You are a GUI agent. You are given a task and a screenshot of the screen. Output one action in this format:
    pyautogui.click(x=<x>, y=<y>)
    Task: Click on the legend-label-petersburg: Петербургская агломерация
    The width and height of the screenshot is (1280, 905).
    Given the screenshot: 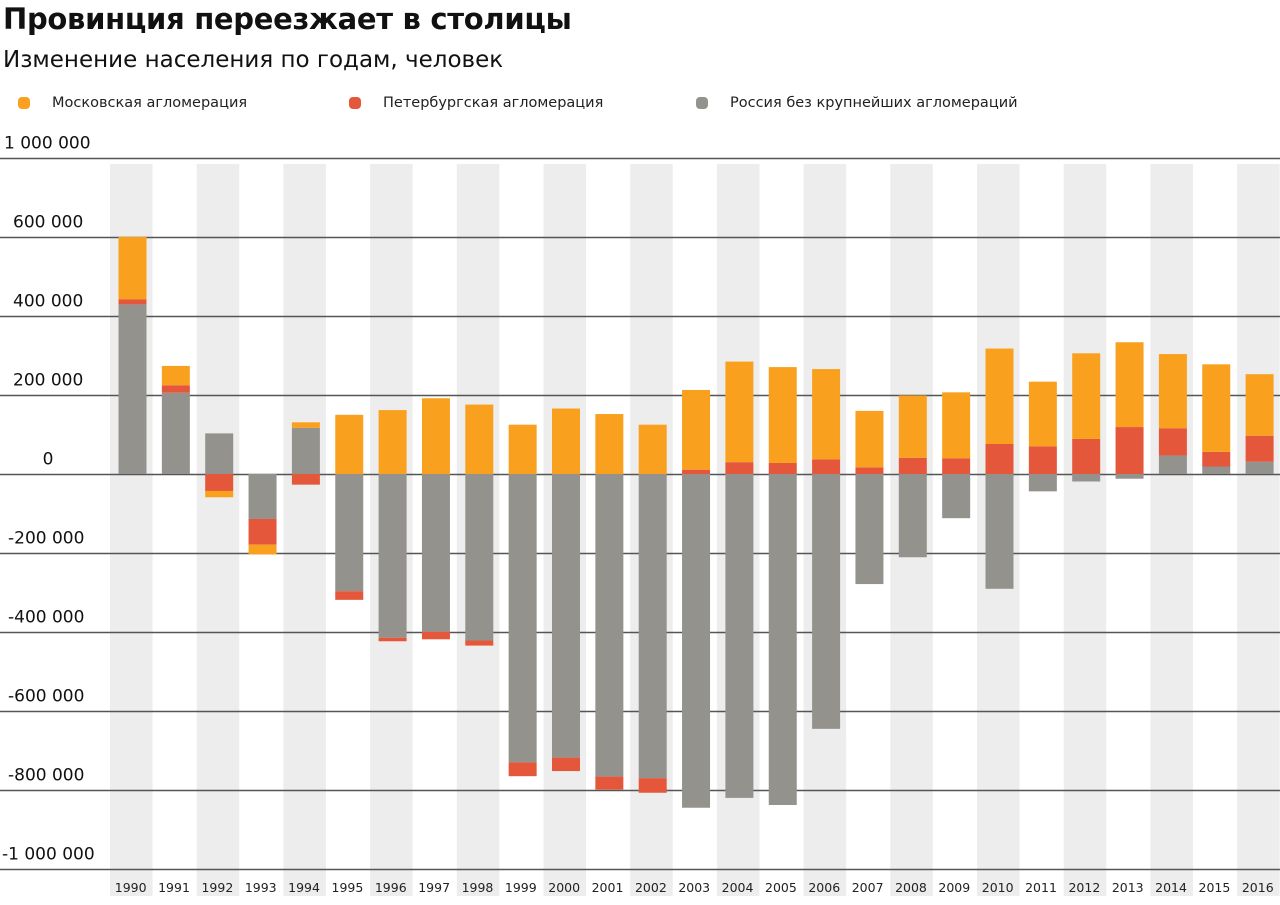 What is the action you would take?
    pyautogui.click(x=493, y=103)
    